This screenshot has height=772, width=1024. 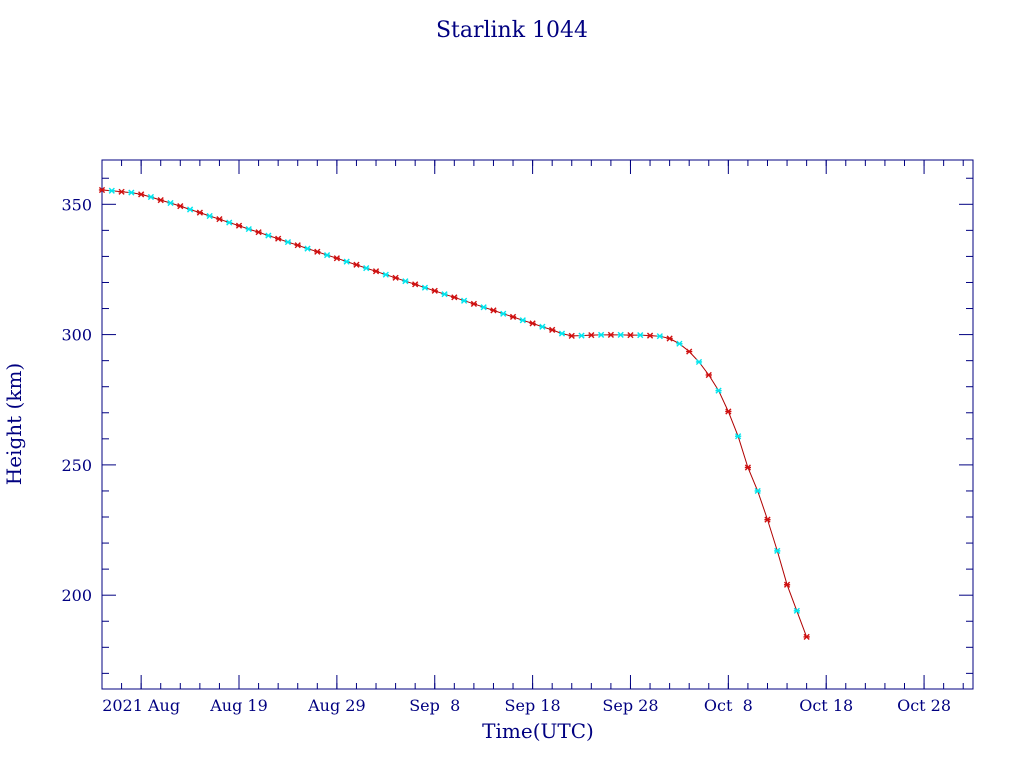 What do you see at coordinates (434, 705) in the screenshot?
I see `x-tick-label: Sep 8` at bounding box center [434, 705].